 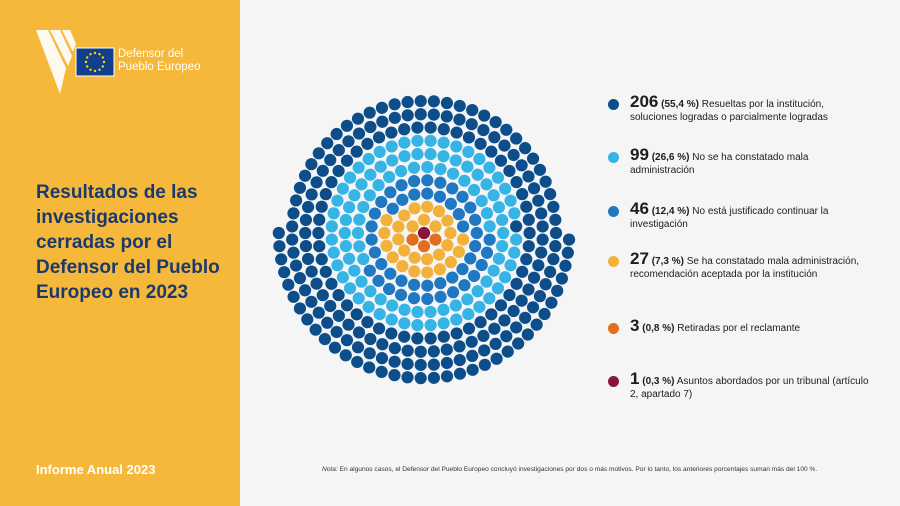 I want to click on legend-swatch, so click(x=613, y=157).